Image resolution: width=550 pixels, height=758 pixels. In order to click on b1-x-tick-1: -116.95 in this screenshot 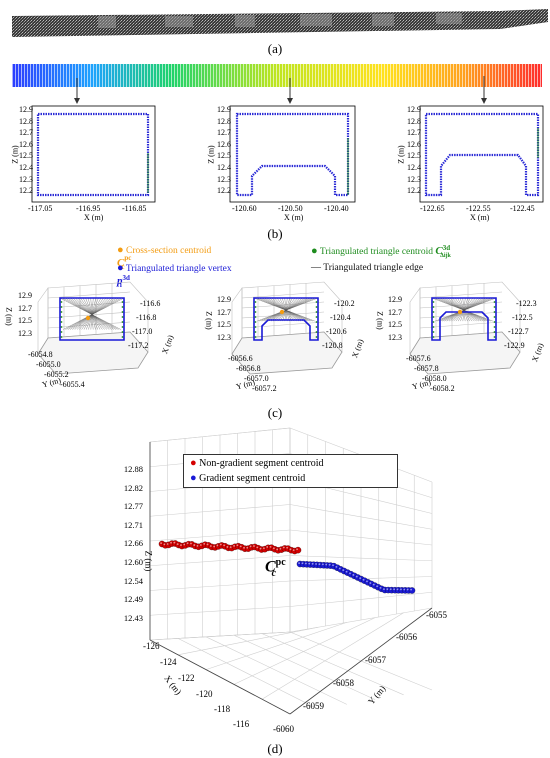, I will do `click(88, 208)`.